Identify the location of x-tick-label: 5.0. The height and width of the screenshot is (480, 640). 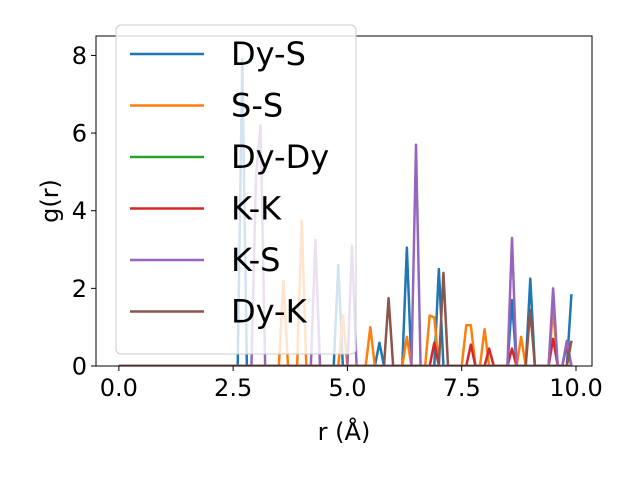
(347, 388).